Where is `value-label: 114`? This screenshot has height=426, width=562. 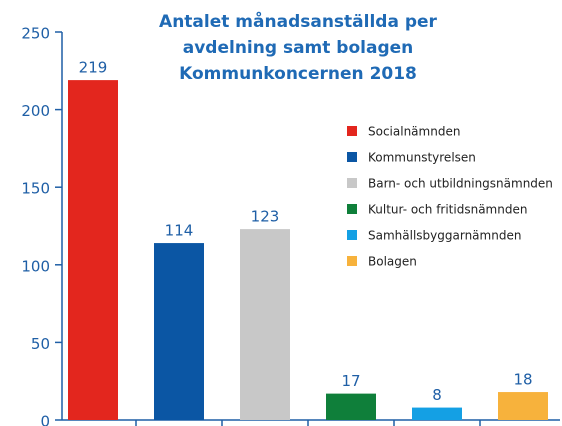 value-label: 114 is located at coordinates (179, 231).